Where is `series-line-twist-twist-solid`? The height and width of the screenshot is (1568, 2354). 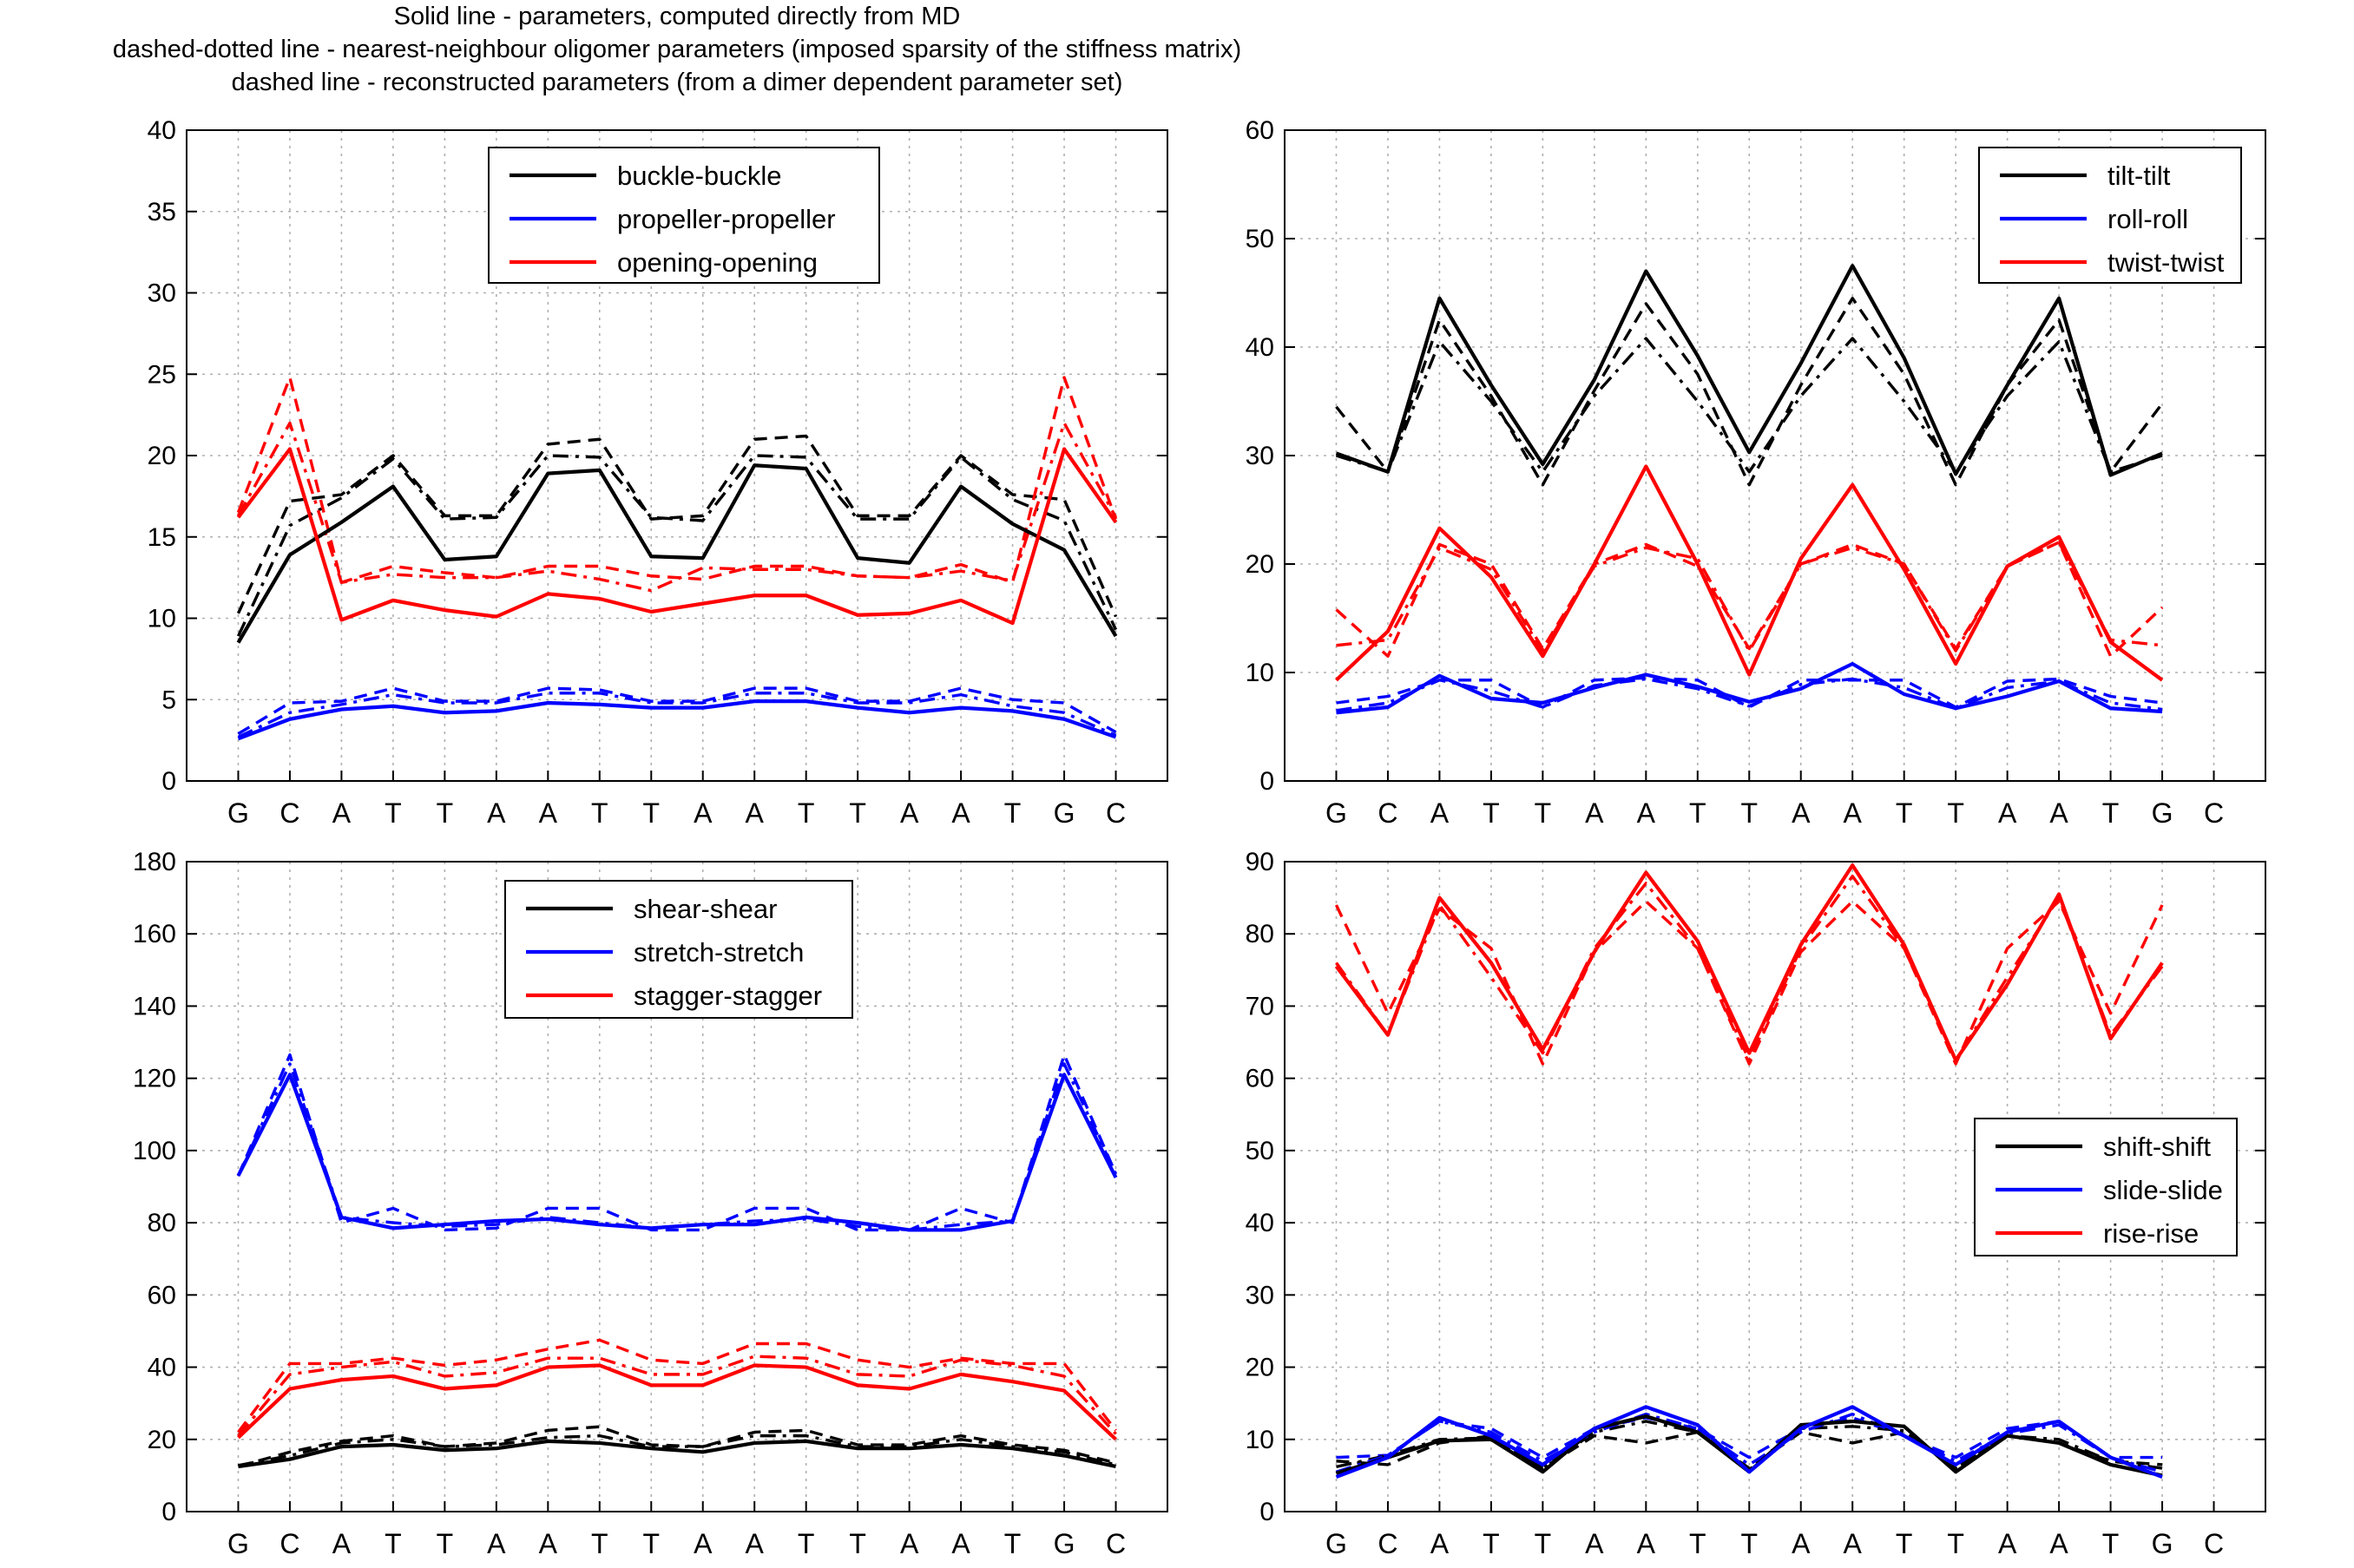 series-line-twist-twist-solid is located at coordinates (1750, 573).